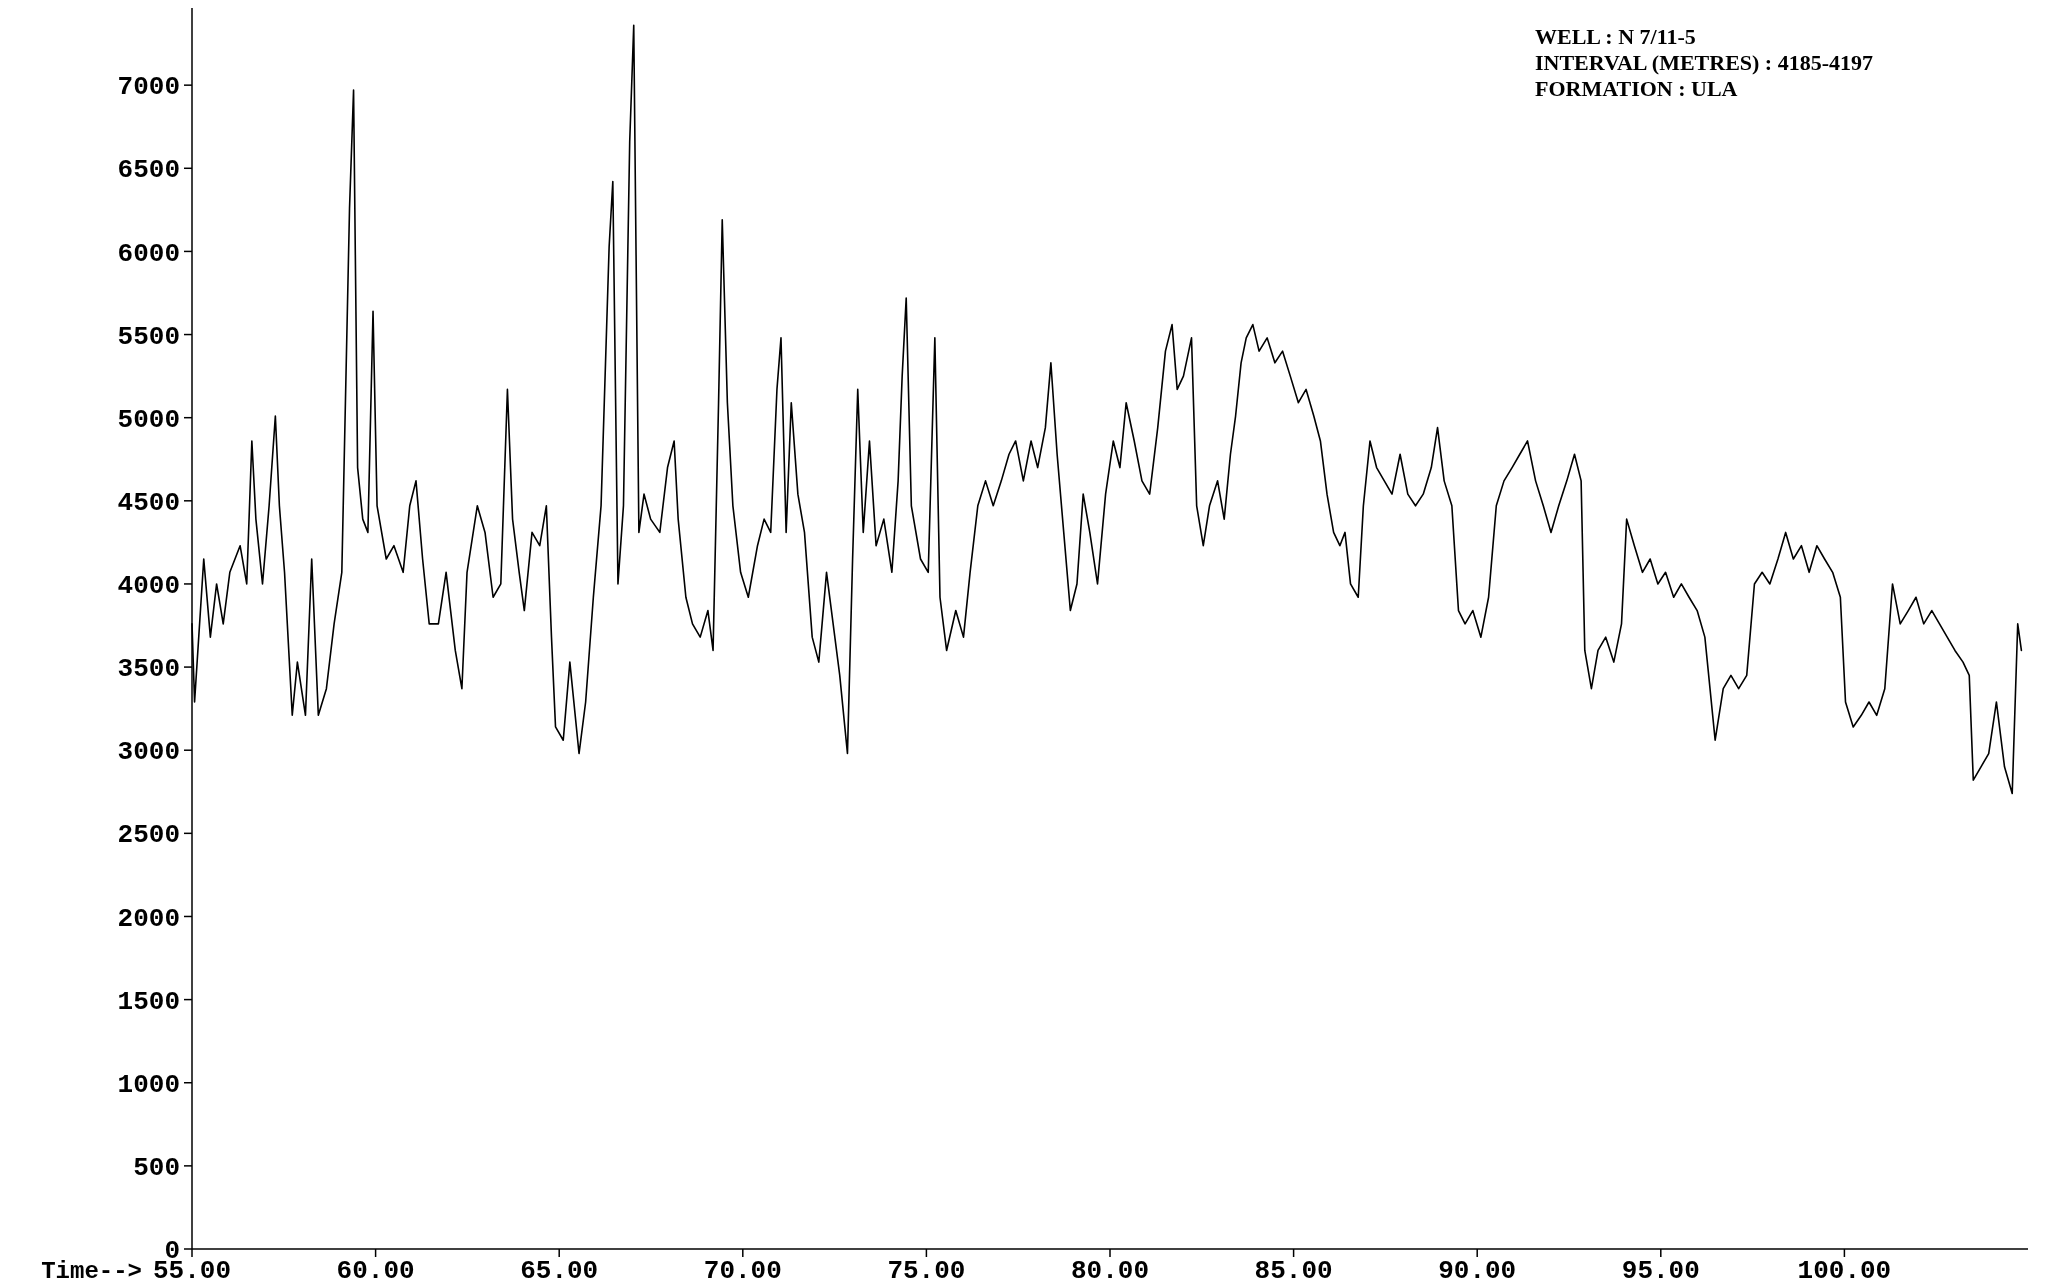 The width and height of the screenshot is (2046, 1288). What do you see at coordinates (148, 1084) in the screenshot?
I see `y-tick-label: 1000` at bounding box center [148, 1084].